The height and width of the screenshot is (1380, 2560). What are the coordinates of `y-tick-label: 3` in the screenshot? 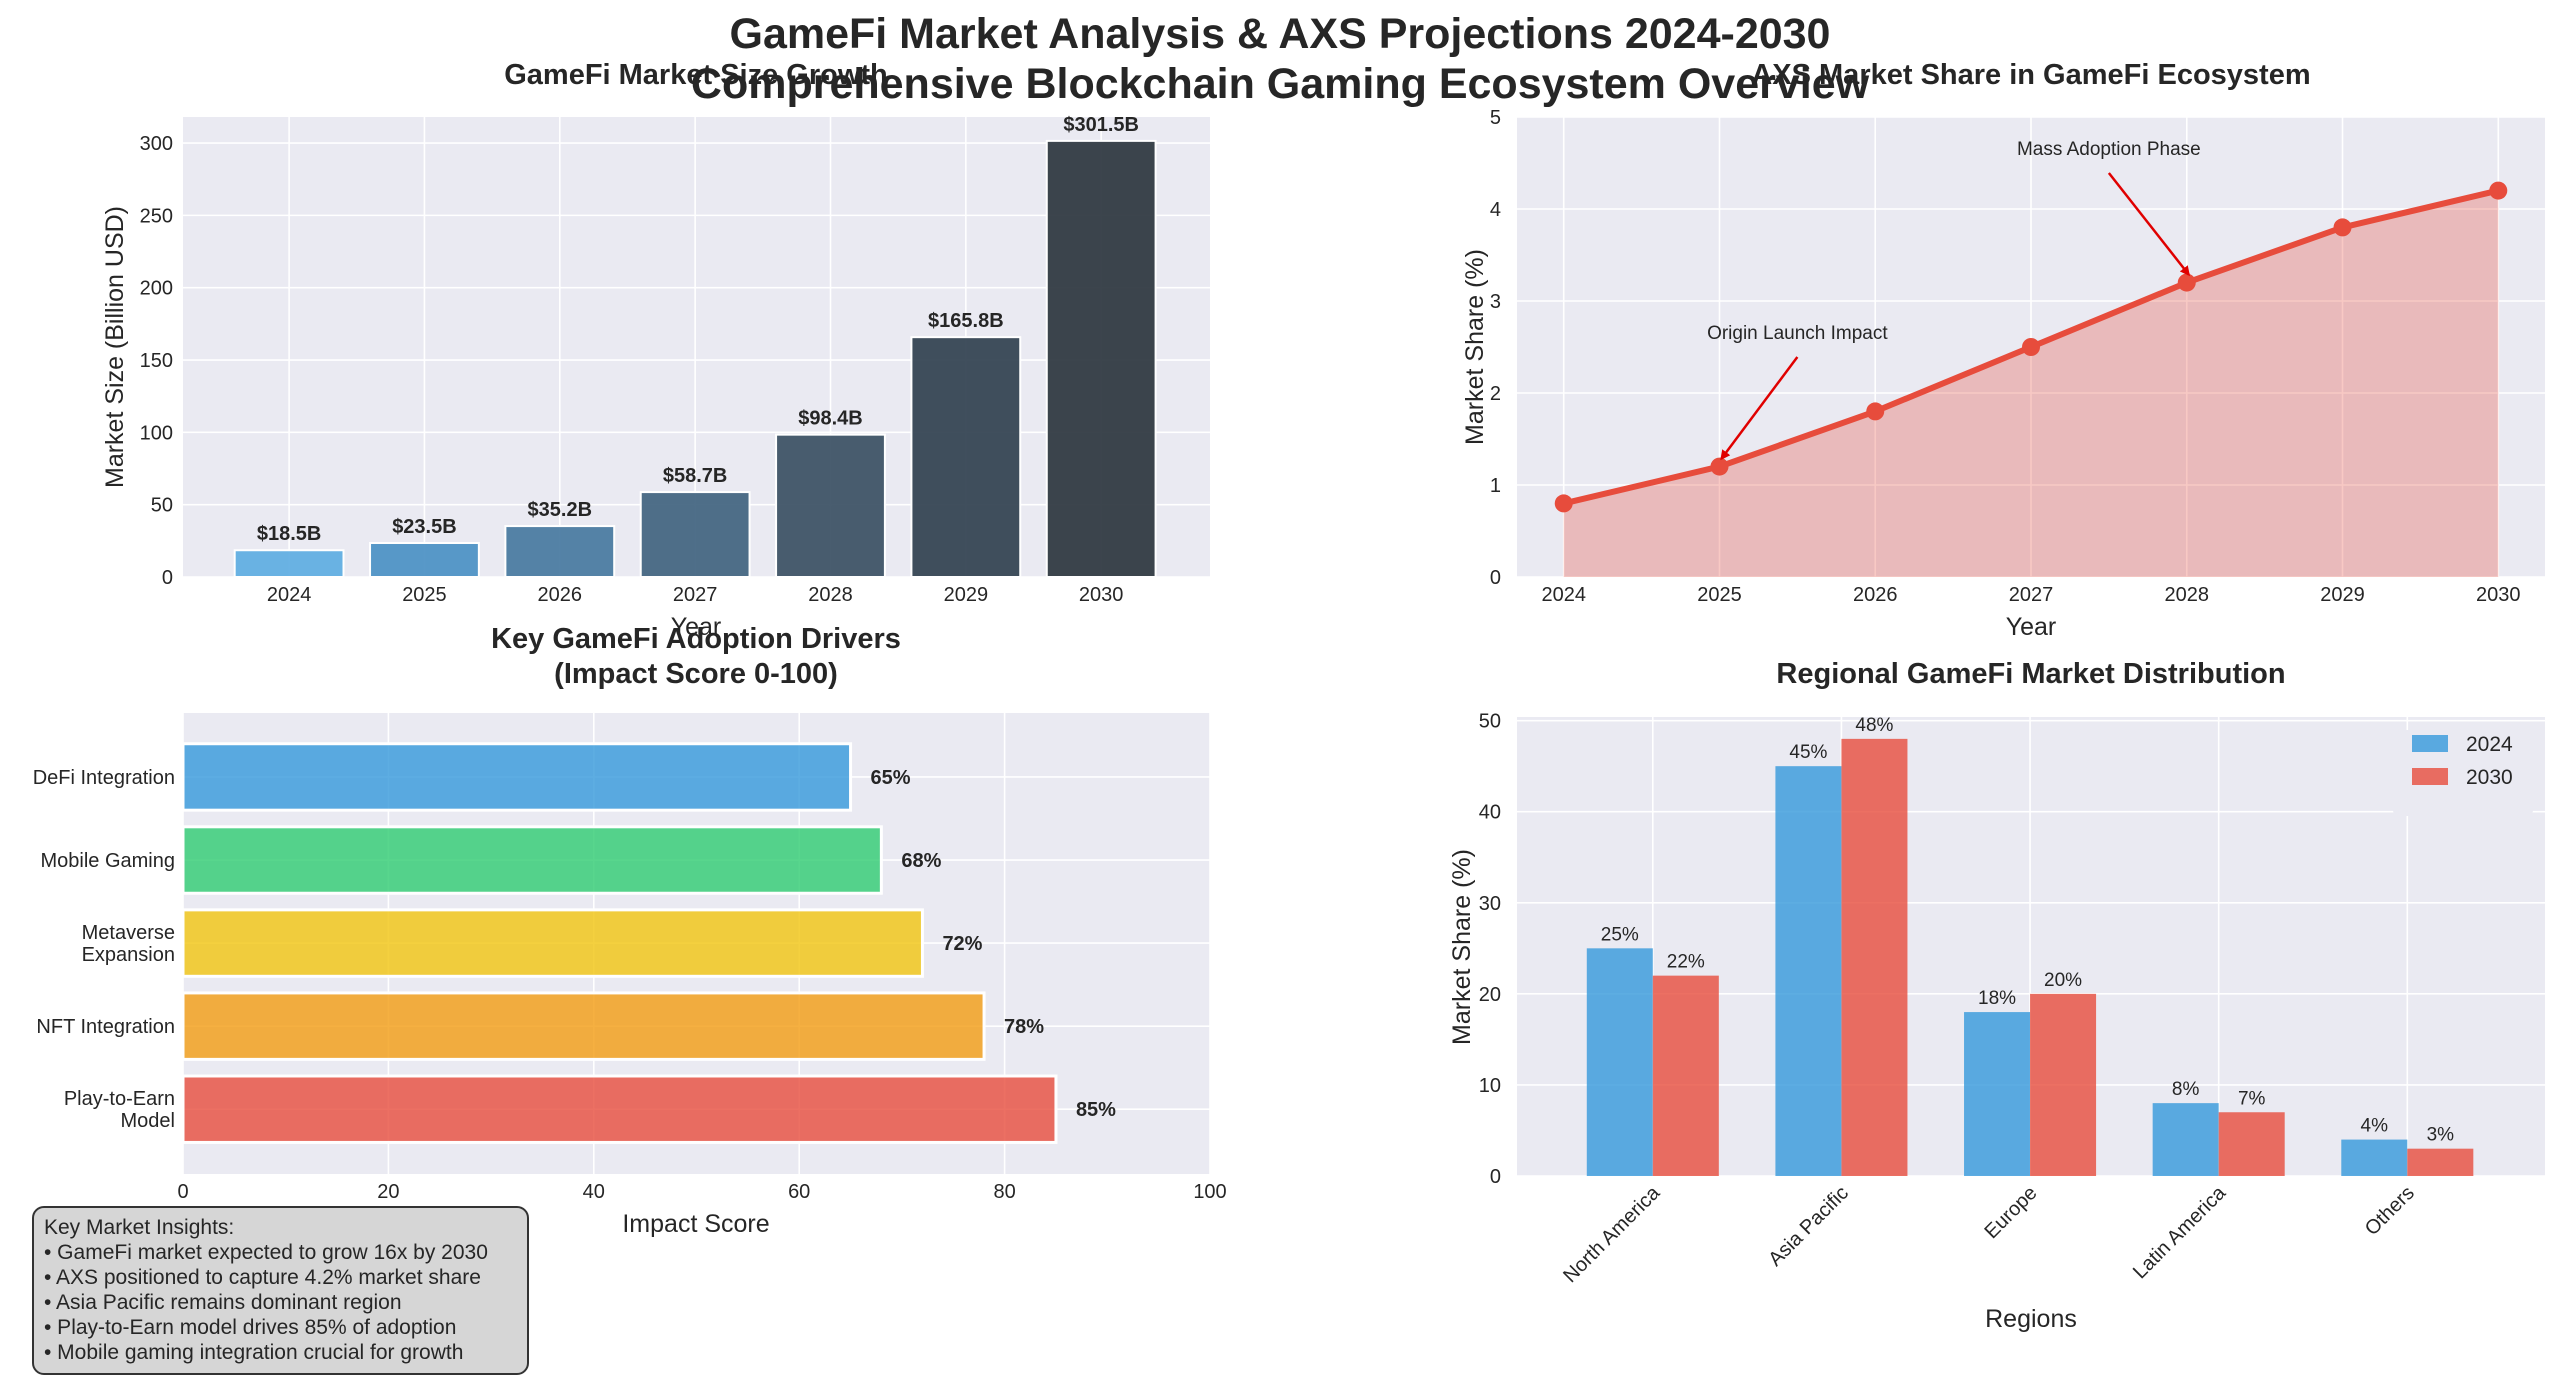 It's located at (1495, 302).